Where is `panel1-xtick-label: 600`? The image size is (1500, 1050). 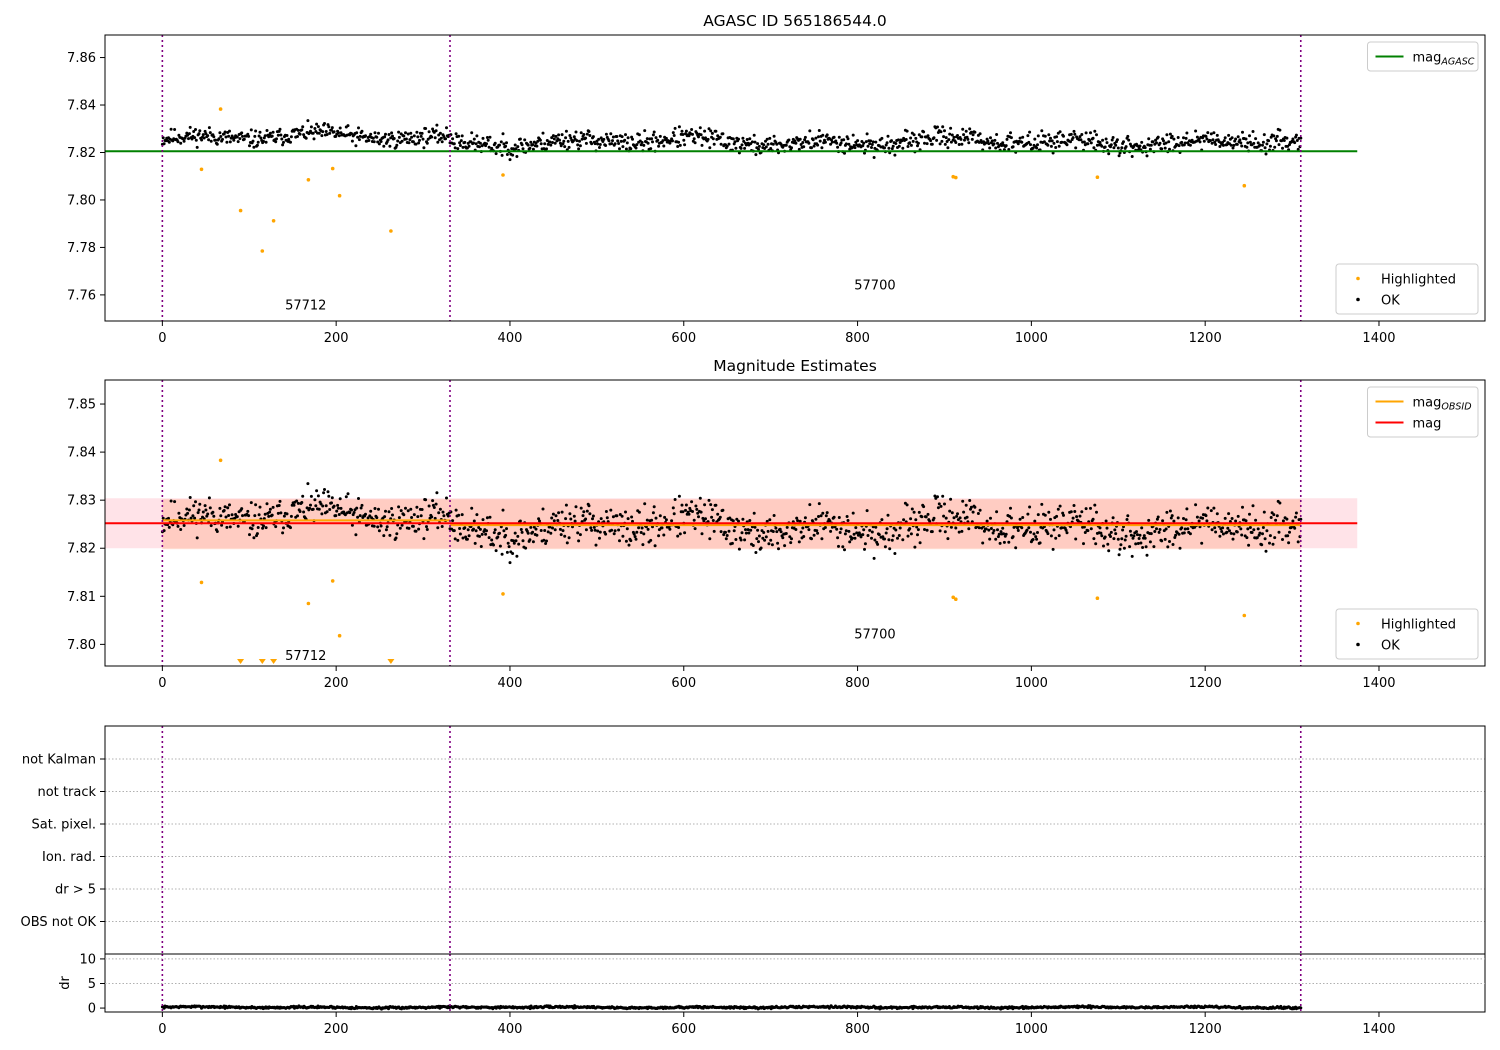 panel1-xtick-label: 600 is located at coordinates (683, 338).